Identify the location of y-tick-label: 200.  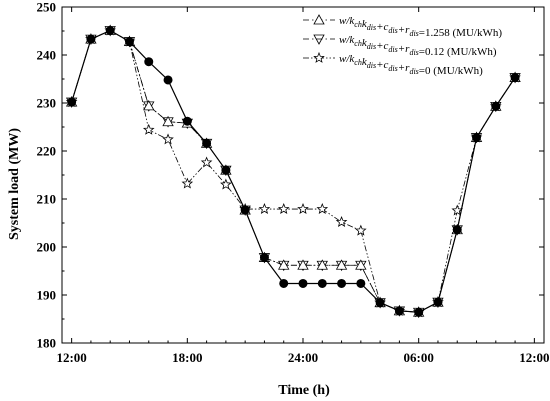
(47, 247).